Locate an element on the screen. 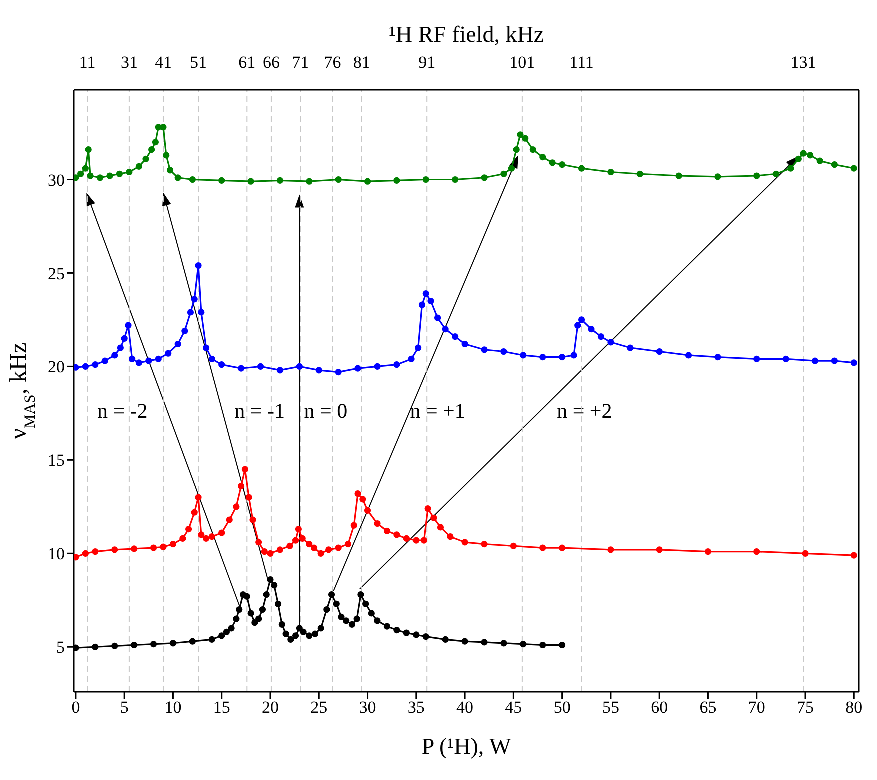 The height and width of the screenshot is (780, 877). text: 101 is located at coordinates (523, 62).